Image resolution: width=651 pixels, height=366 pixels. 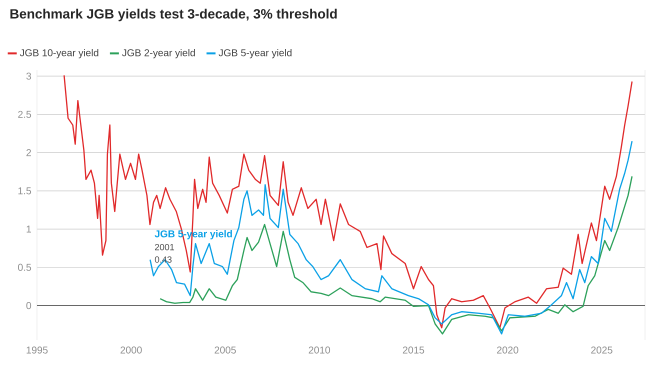 I want to click on x-tick-label: 2010, so click(x=319, y=350).